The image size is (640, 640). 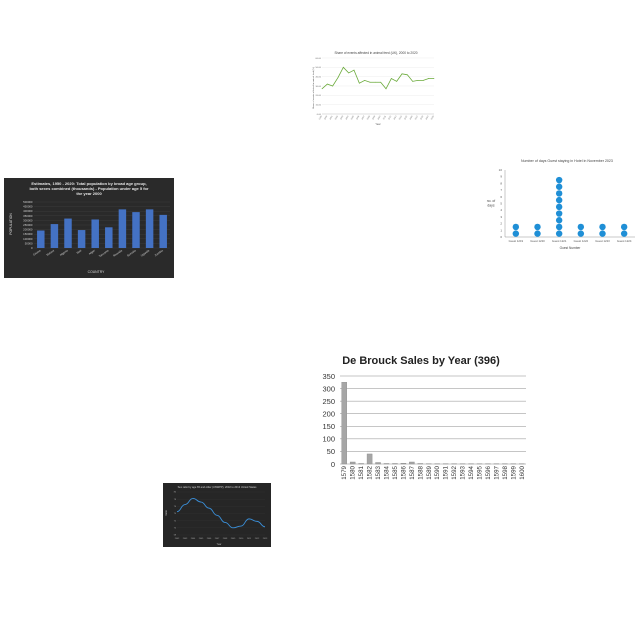 I want to click on y-tick-label: 8, so click(x=501, y=183).